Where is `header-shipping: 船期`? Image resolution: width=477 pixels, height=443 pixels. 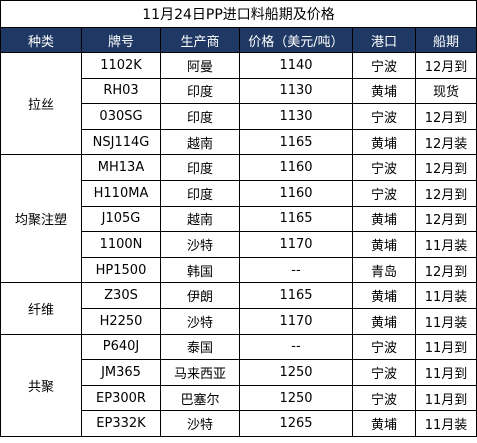
header-shipping: 船期 is located at coordinates (445, 40).